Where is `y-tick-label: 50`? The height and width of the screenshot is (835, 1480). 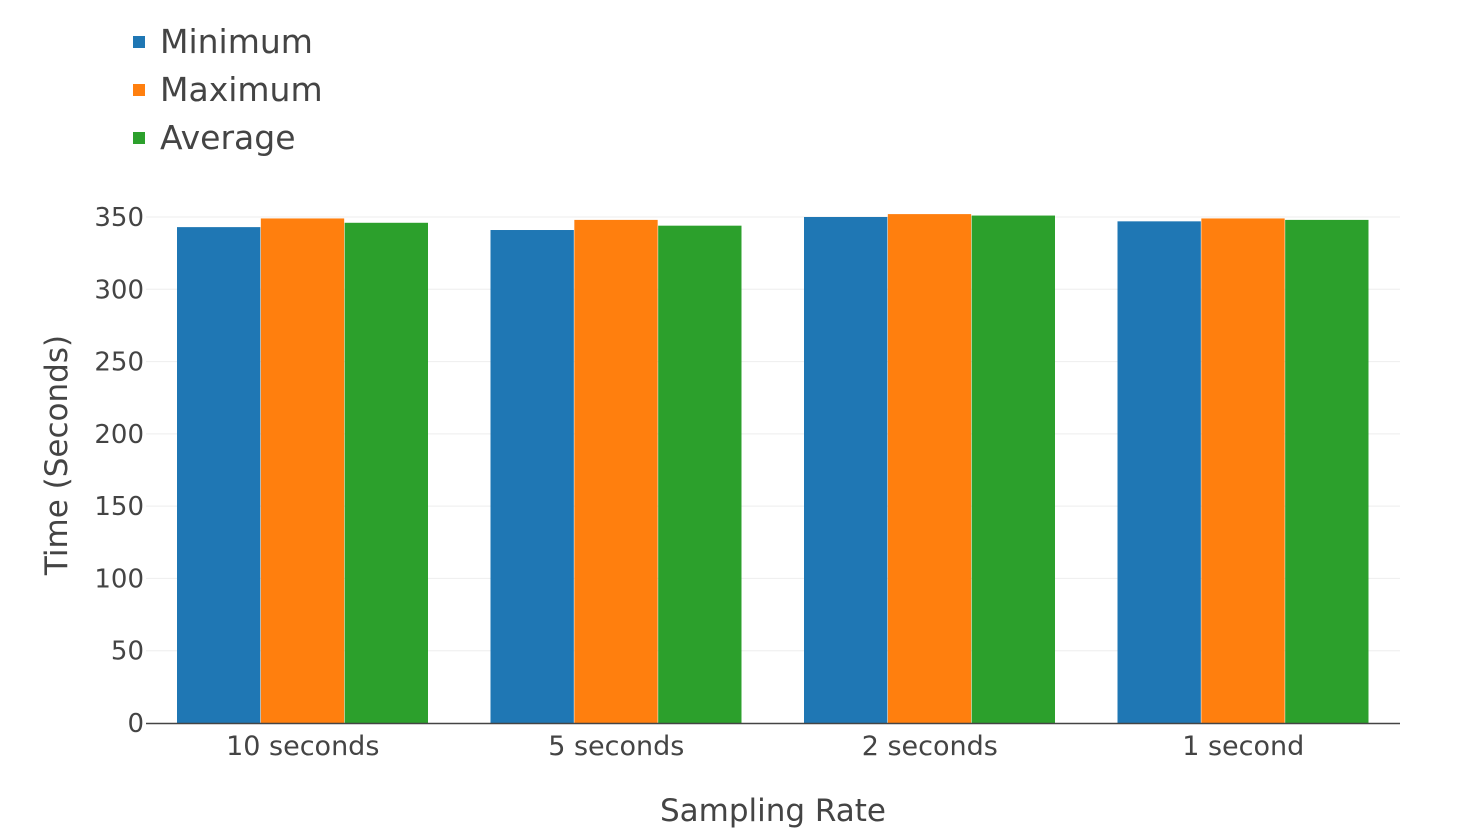
y-tick-label: 50 is located at coordinates (127, 652).